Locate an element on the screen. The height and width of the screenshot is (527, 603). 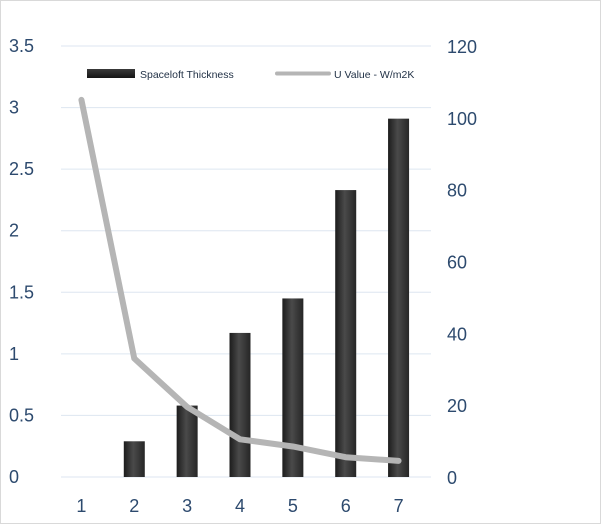
x-axis-tick-label: 4 is located at coordinates (240, 506).